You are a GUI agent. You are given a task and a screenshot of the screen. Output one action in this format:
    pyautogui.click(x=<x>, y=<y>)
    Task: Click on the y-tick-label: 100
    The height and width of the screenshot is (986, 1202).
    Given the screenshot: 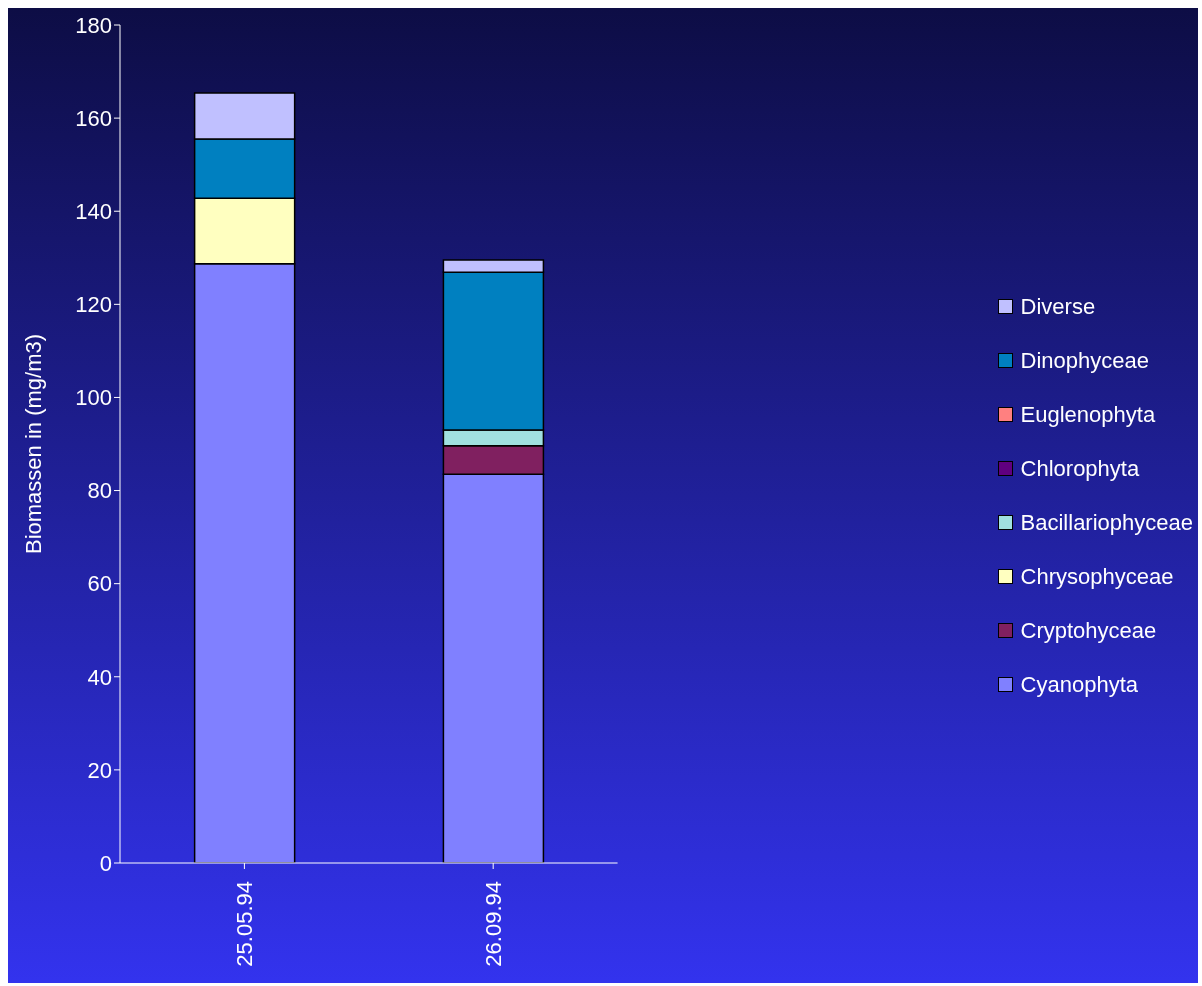 What is the action you would take?
    pyautogui.click(x=93, y=398)
    